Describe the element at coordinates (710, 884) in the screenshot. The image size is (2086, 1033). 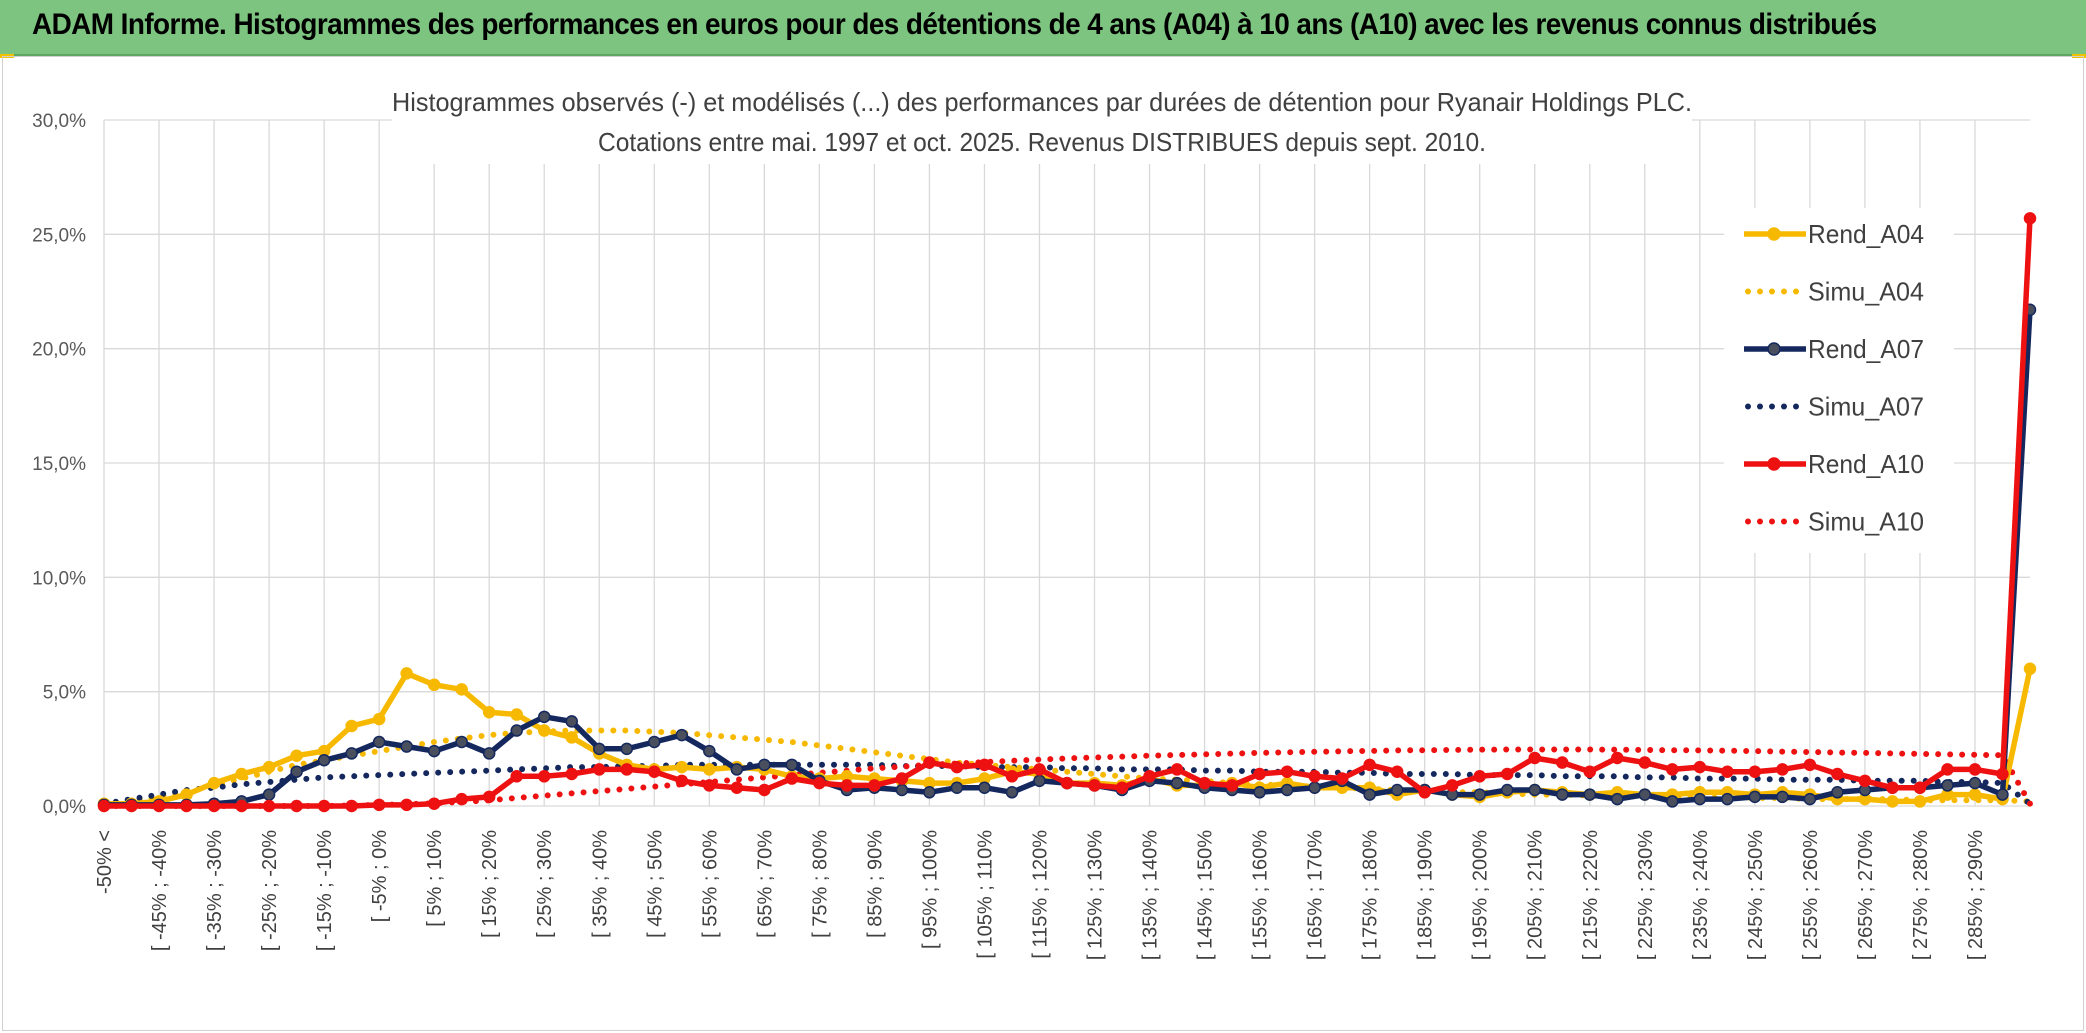
I see `x-tick-label: [ 55% ; 60%` at that location.